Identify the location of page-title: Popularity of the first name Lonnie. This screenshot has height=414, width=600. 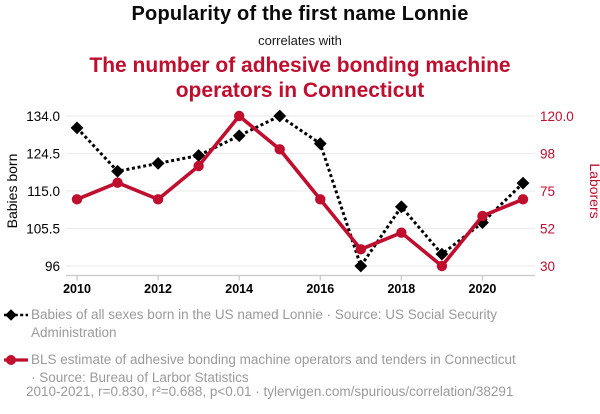
(300, 14).